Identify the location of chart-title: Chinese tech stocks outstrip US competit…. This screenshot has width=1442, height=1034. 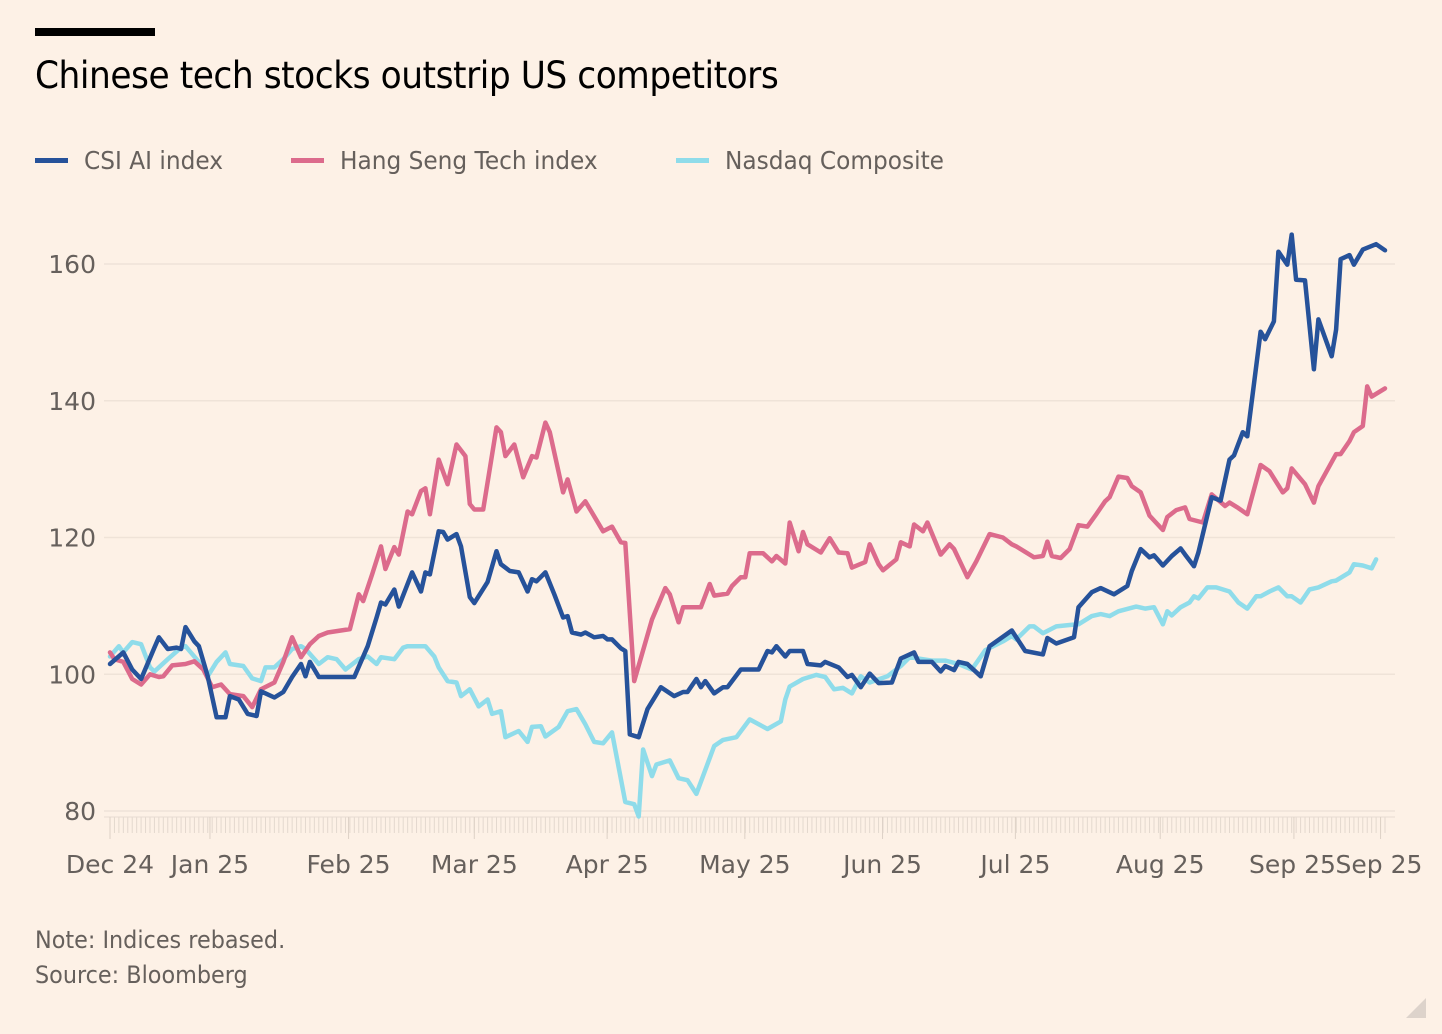
(407, 75).